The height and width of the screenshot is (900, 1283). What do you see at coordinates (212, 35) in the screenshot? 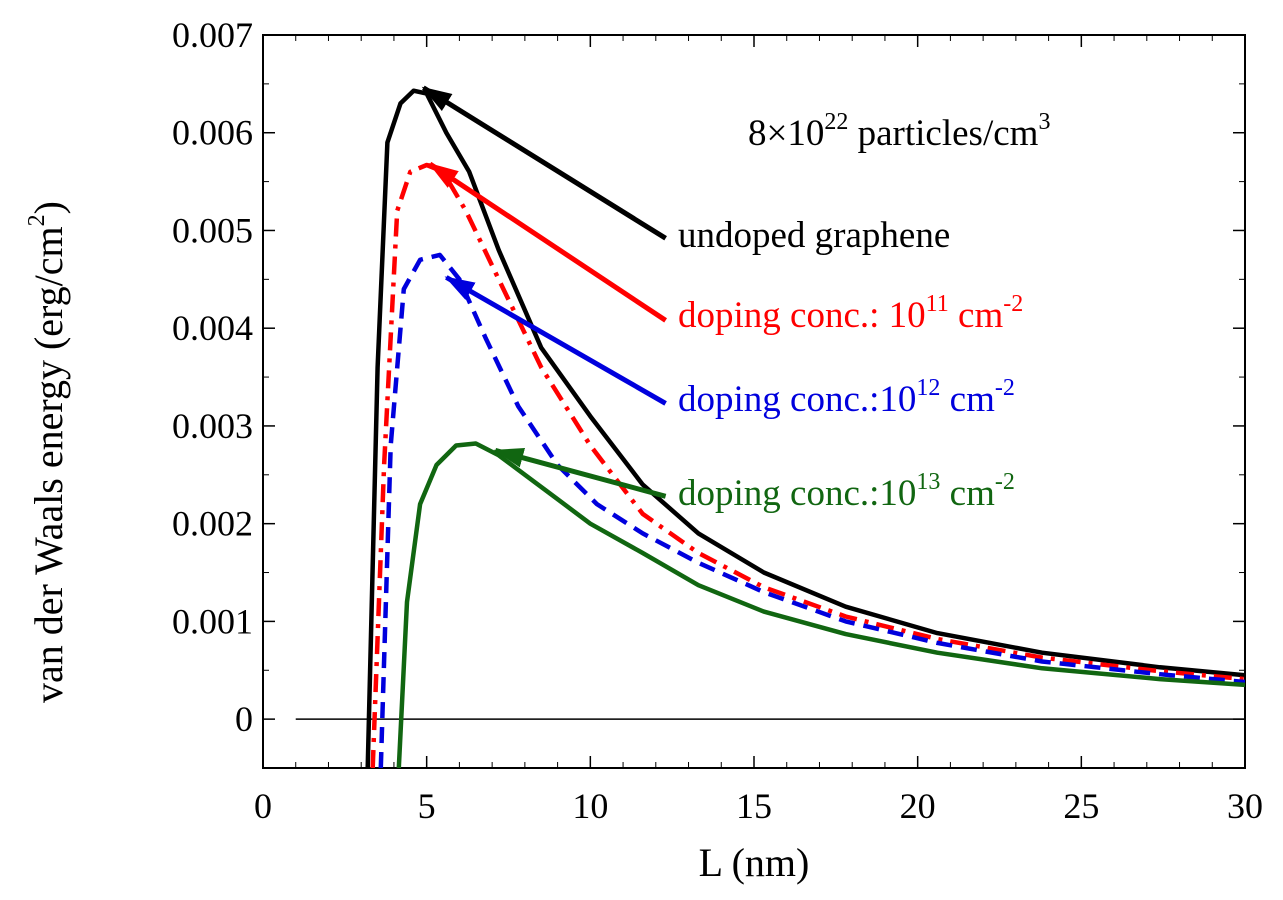
I see `y-tick-label: 0.007` at bounding box center [212, 35].